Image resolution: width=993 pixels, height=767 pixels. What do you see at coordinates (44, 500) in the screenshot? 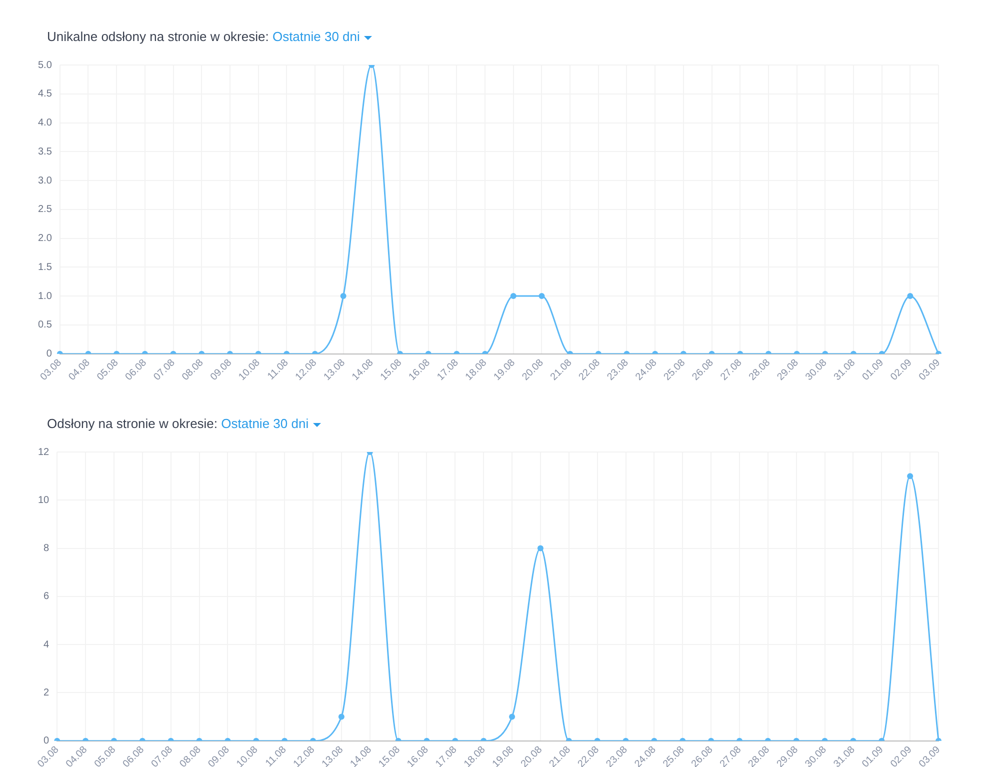
I see `y-tick-label: 10` at bounding box center [44, 500].